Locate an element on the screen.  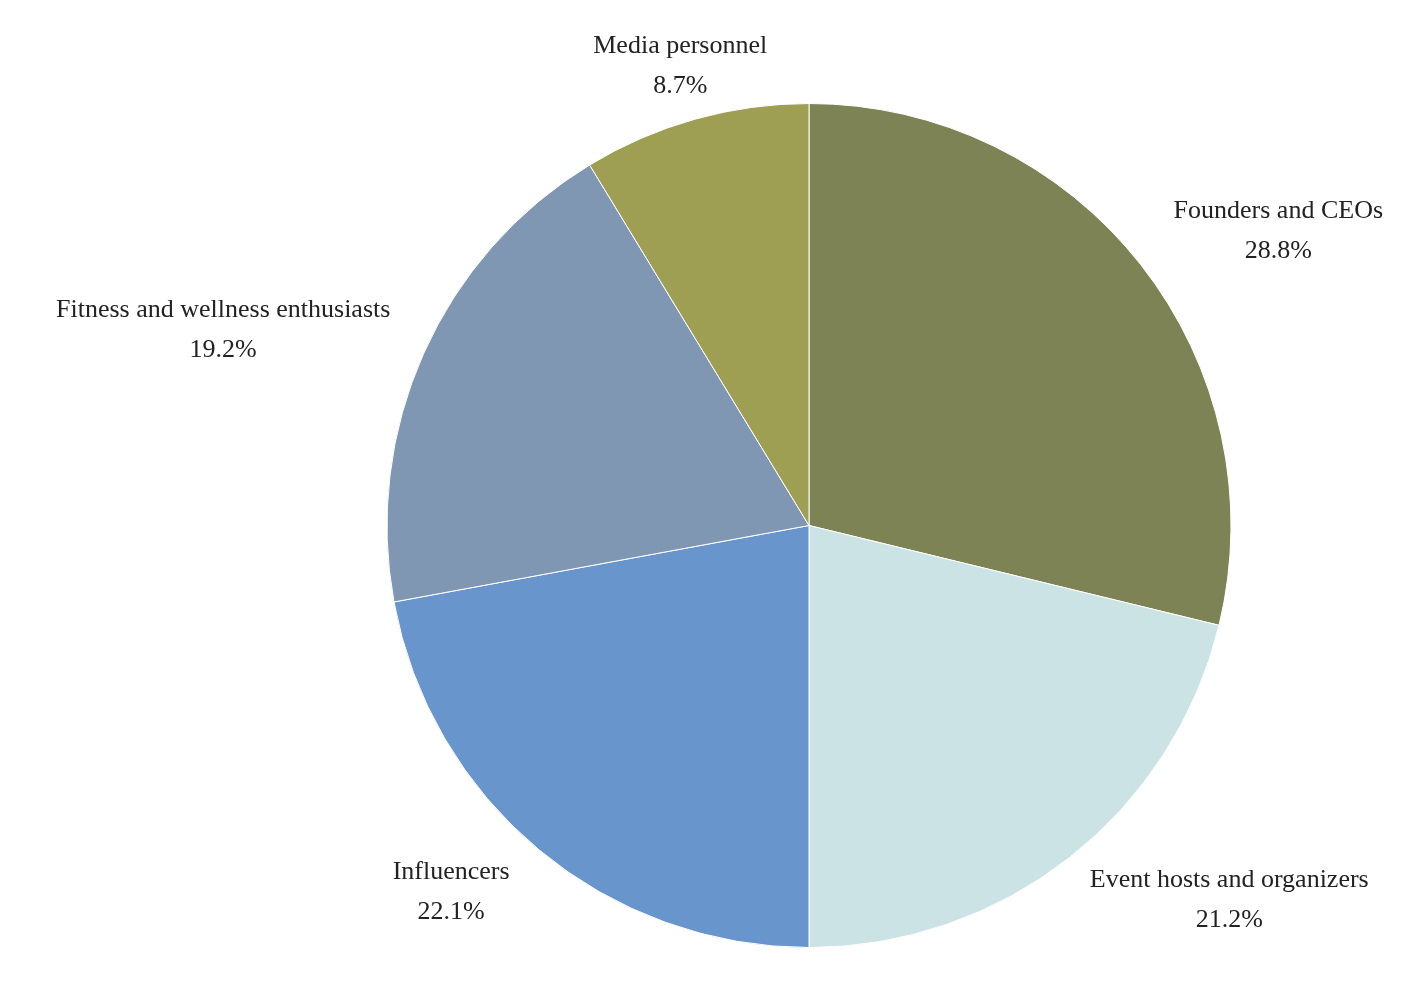
data-label: 28.8% is located at coordinates (1278, 249).